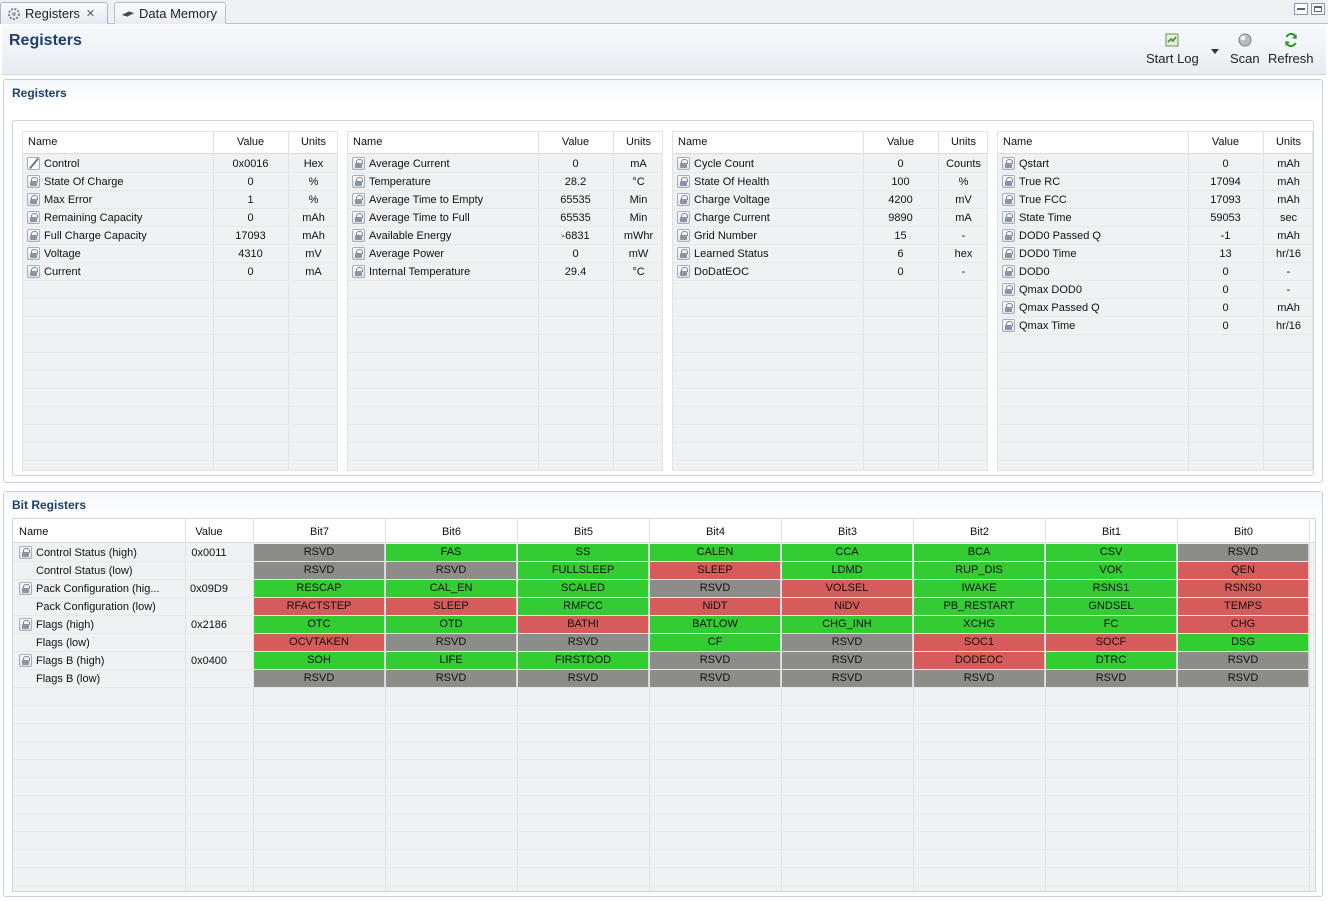 Image resolution: width=1328 pixels, height=901 pixels. I want to click on bit-cell: FC, so click(1111, 624).